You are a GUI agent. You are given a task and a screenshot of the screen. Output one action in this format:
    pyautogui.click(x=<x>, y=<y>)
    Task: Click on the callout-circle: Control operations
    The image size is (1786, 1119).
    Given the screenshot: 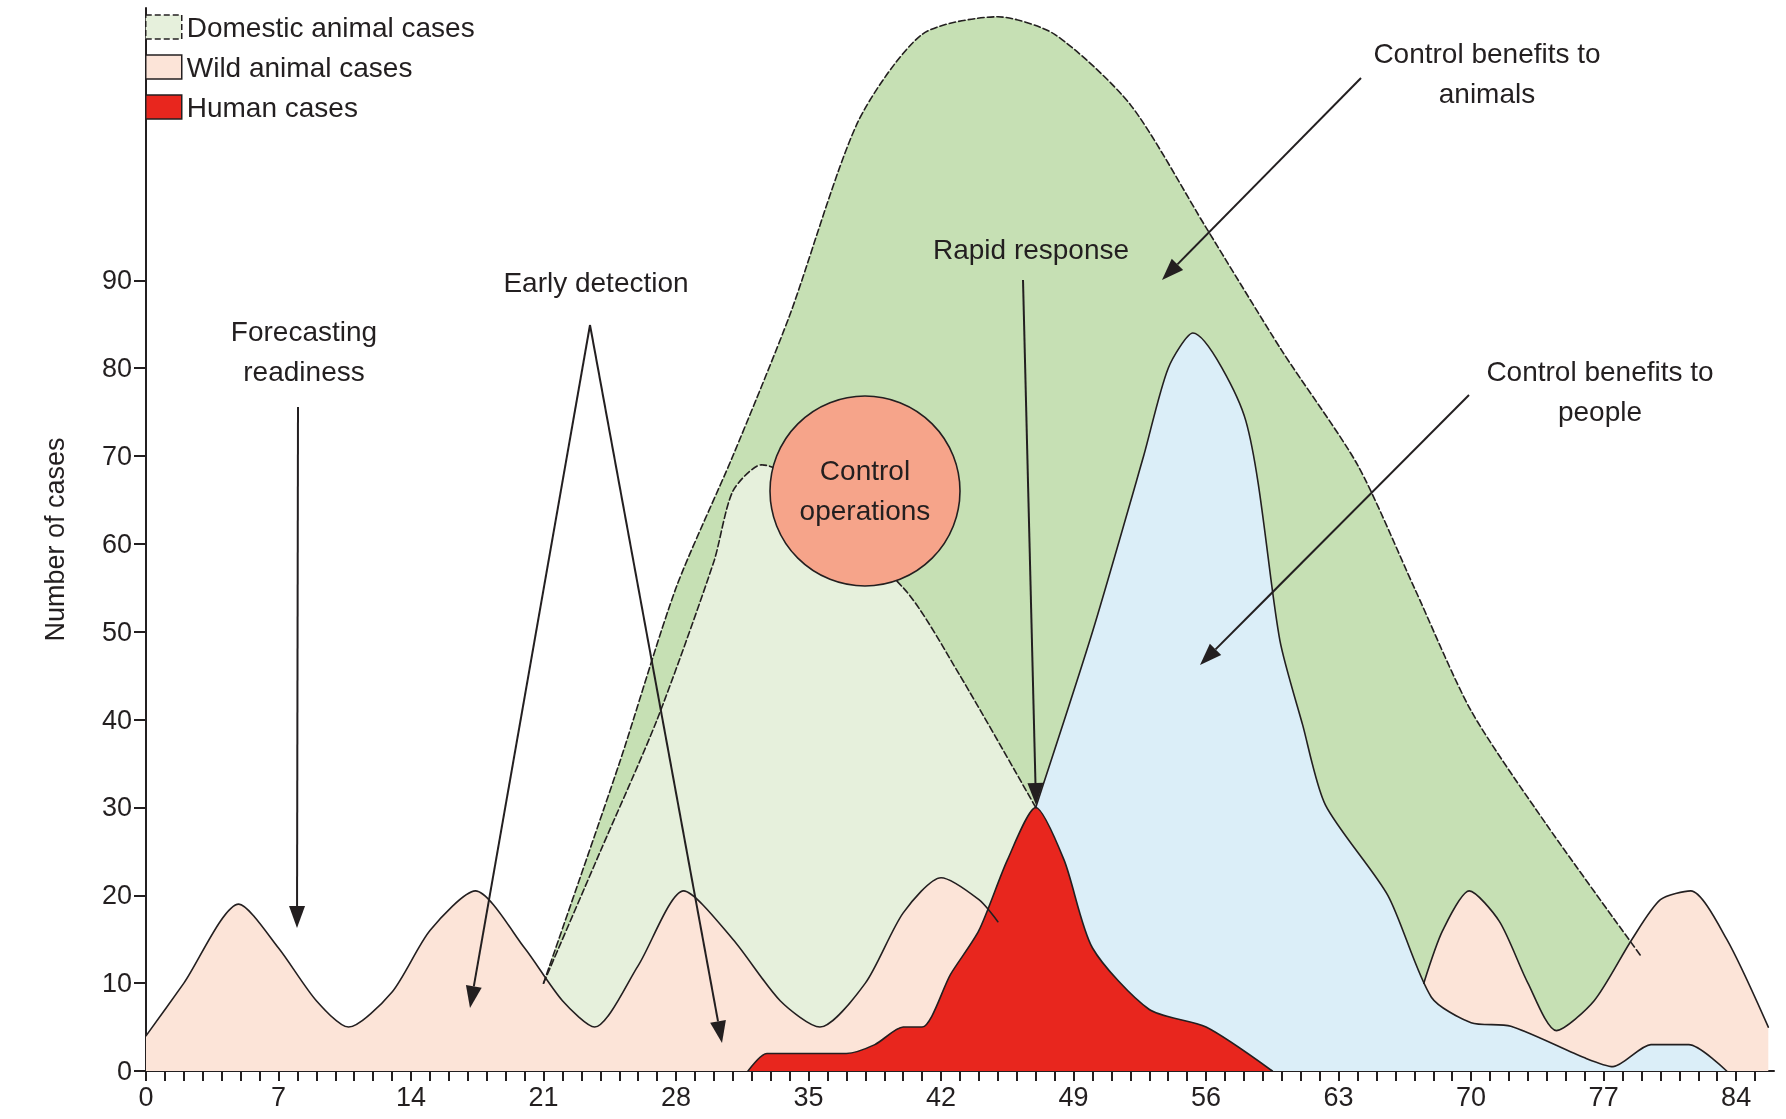 What is the action you would take?
    pyautogui.click(x=865, y=491)
    